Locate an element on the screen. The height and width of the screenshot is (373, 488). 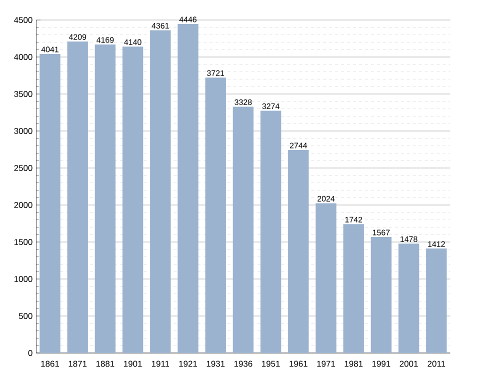
y-tick-label: 500 is located at coordinates (25, 316).